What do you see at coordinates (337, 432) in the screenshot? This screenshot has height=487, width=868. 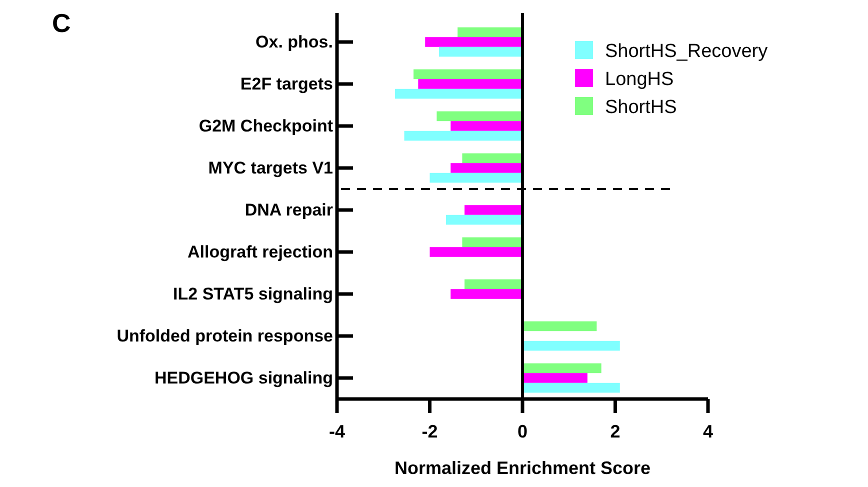 I see `x-tick-label: -4` at bounding box center [337, 432].